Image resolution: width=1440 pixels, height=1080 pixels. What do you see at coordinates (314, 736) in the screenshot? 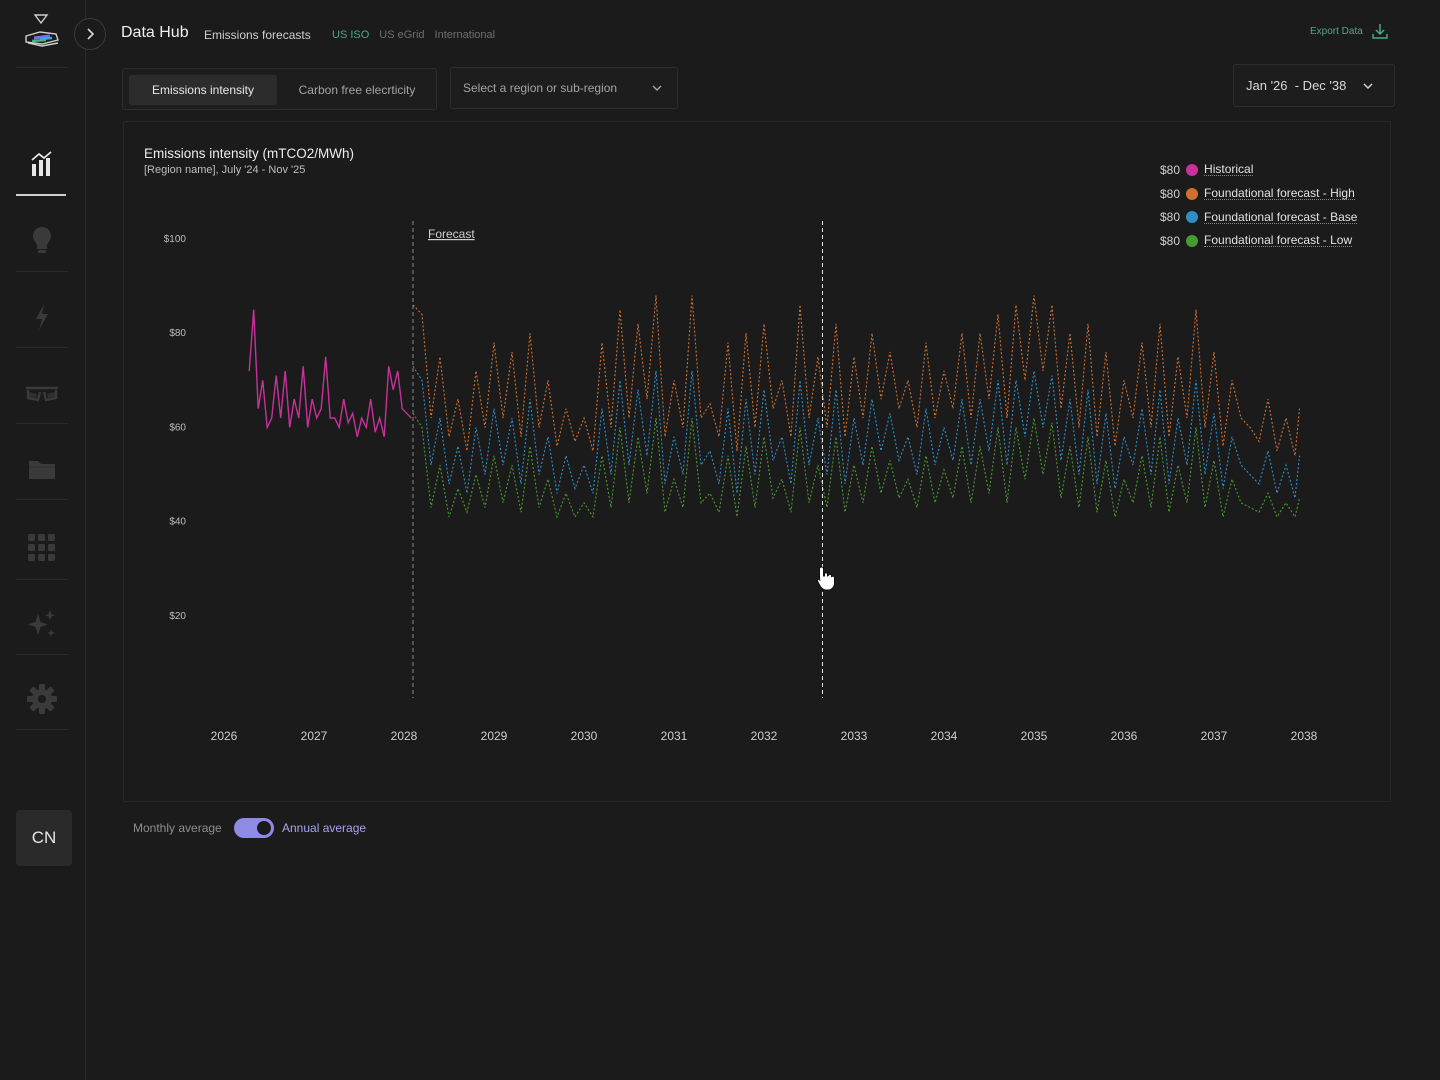
I see `x-tick-label: 2027` at bounding box center [314, 736].